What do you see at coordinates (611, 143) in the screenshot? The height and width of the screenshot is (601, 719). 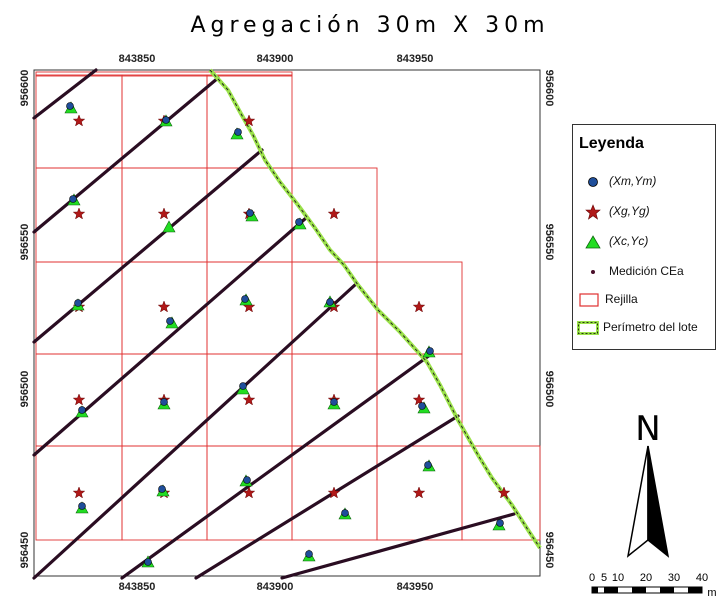 I see `legend-title: Leyenda` at bounding box center [611, 143].